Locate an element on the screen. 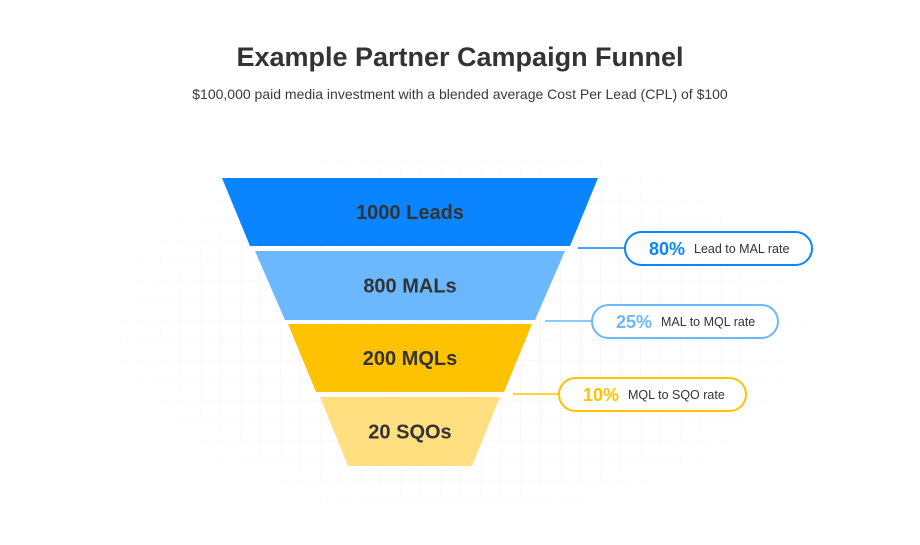 The width and height of the screenshot is (920, 545). rate-percent: 80% is located at coordinates (667, 249).